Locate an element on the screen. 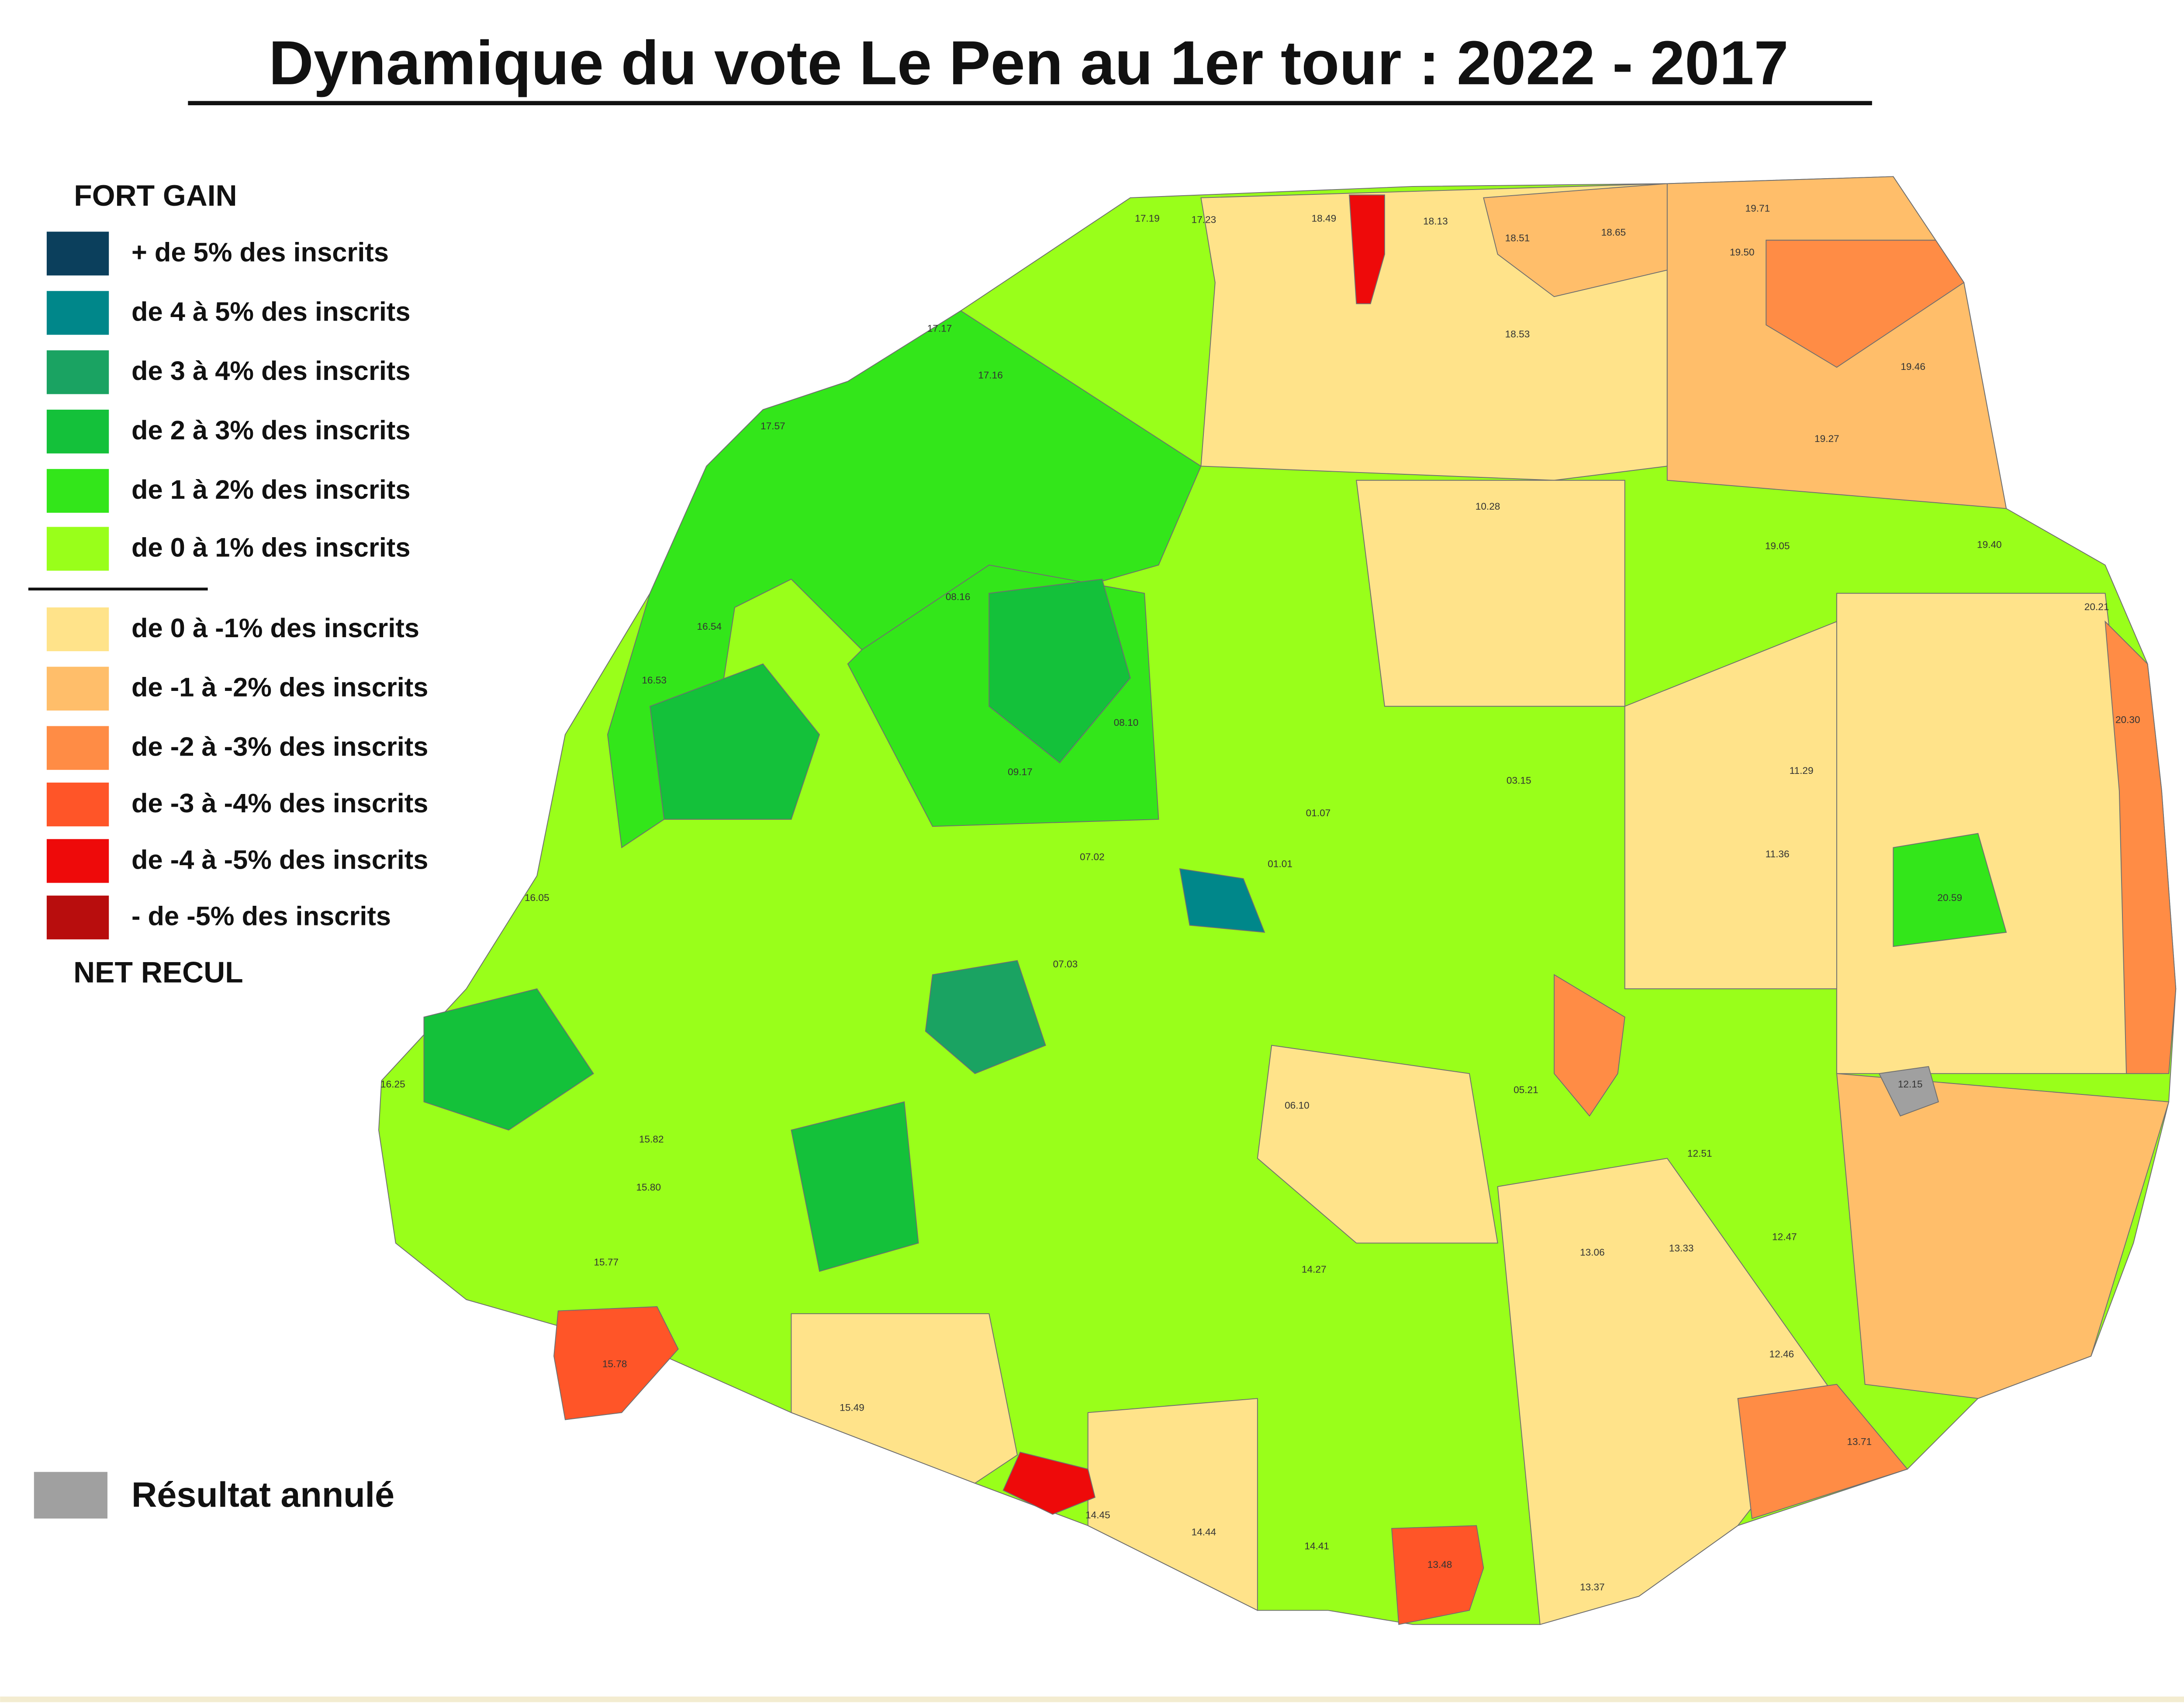 This screenshot has height=1705, width=2184. zone-18b is located at coordinates (1579, 240).